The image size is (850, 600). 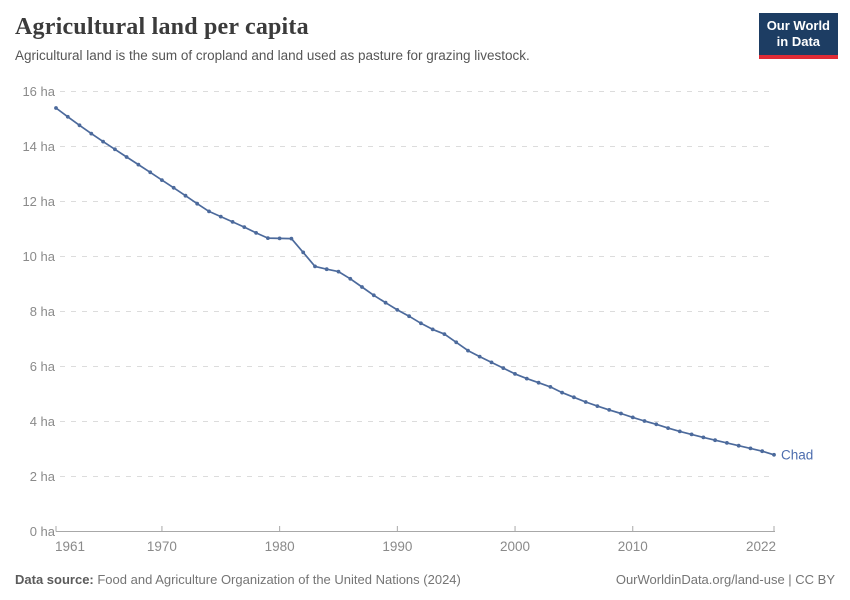 What do you see at coordinates (162, 27) in the screenshot?
I see `page-title: Agricultural land per capita` at bounding box center [162, 27].